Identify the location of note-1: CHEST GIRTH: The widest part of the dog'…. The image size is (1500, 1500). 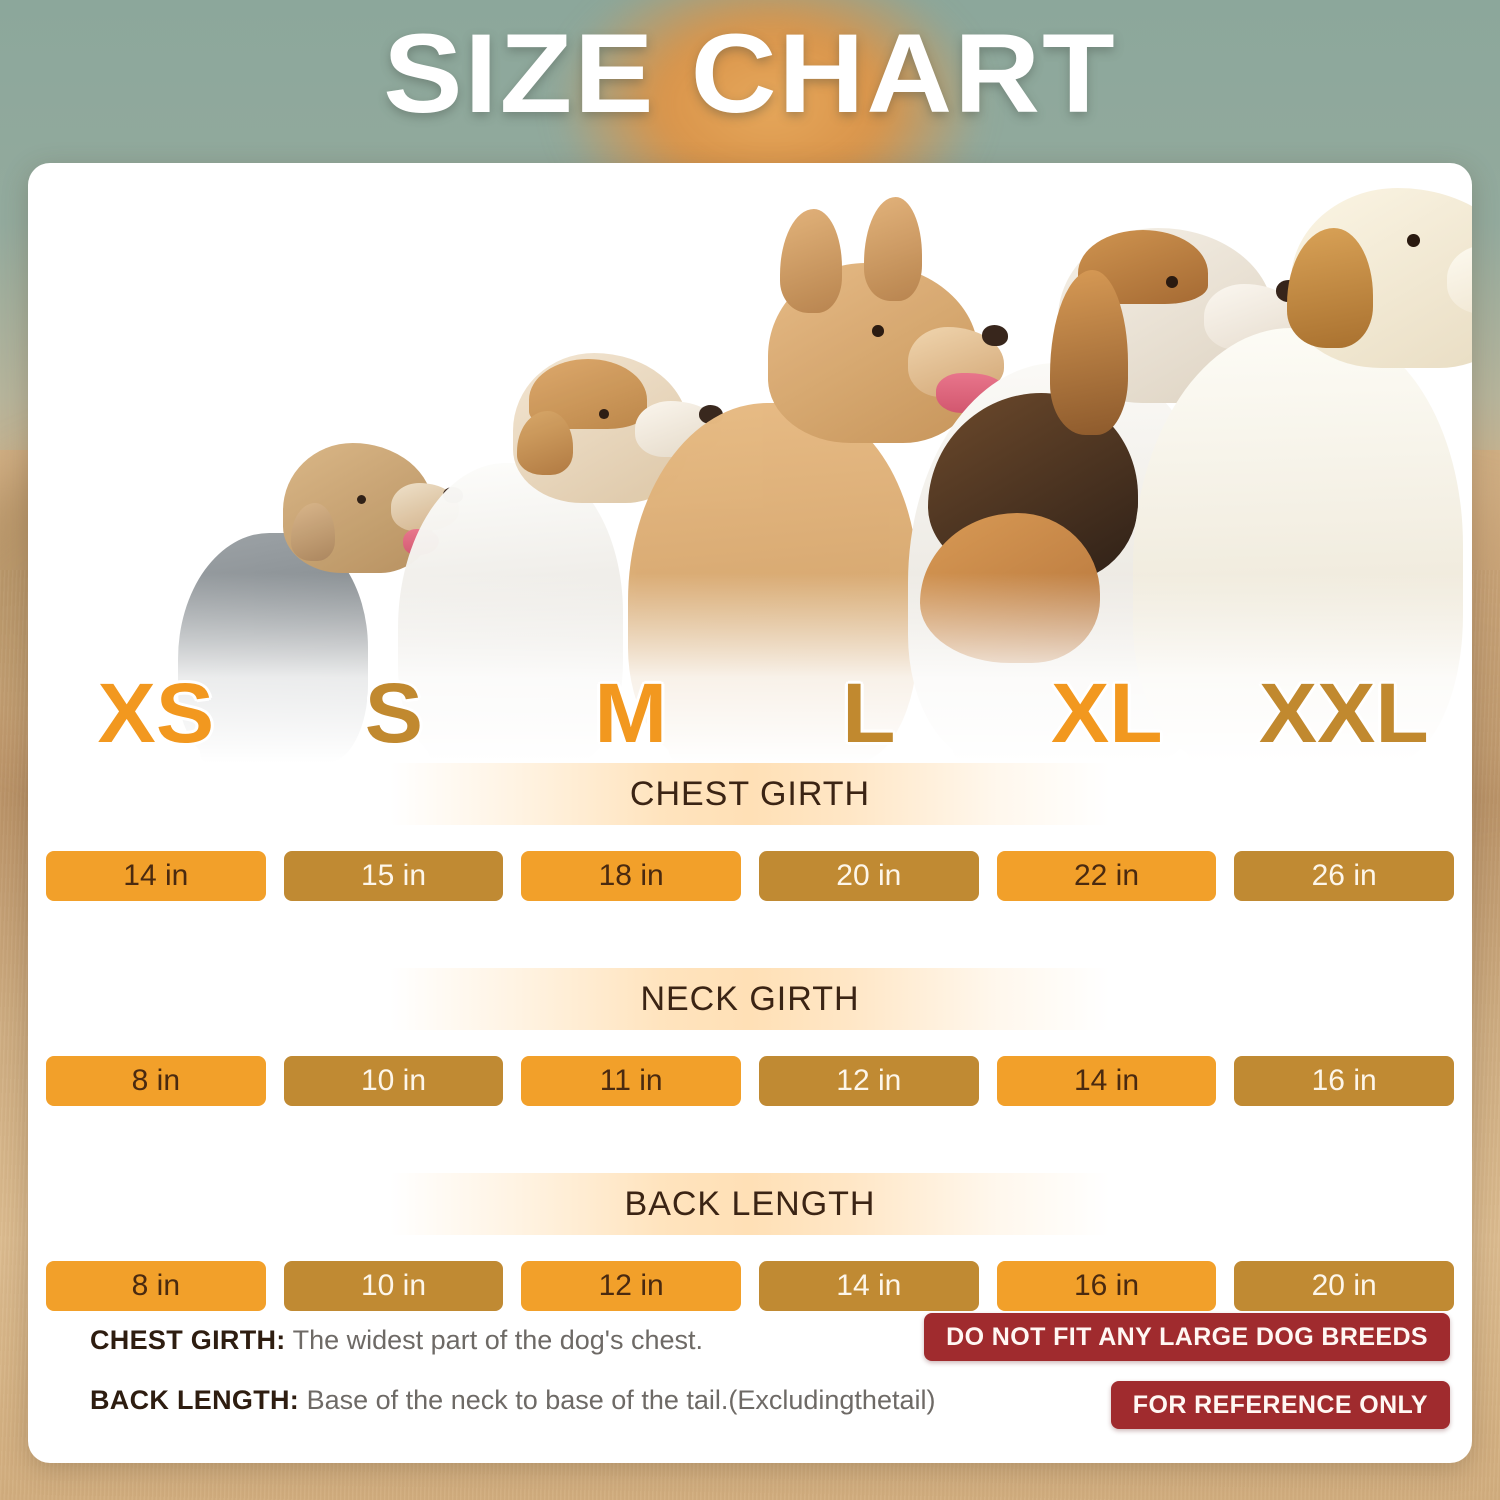
(396, 1340).